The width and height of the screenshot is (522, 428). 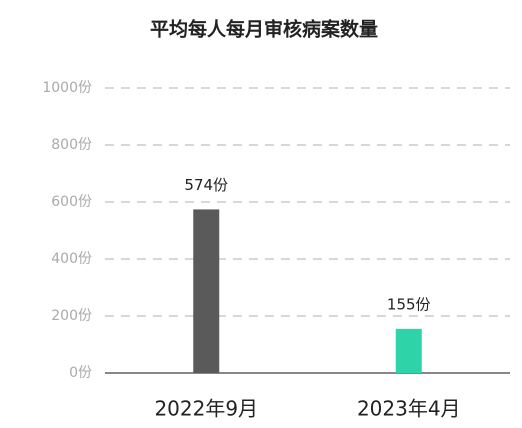 What do you see at coordinates (264, 29) in the screenshot?
I see `chart-title: 平均每人每月审核病案数量` at bounding box center [264, 29].